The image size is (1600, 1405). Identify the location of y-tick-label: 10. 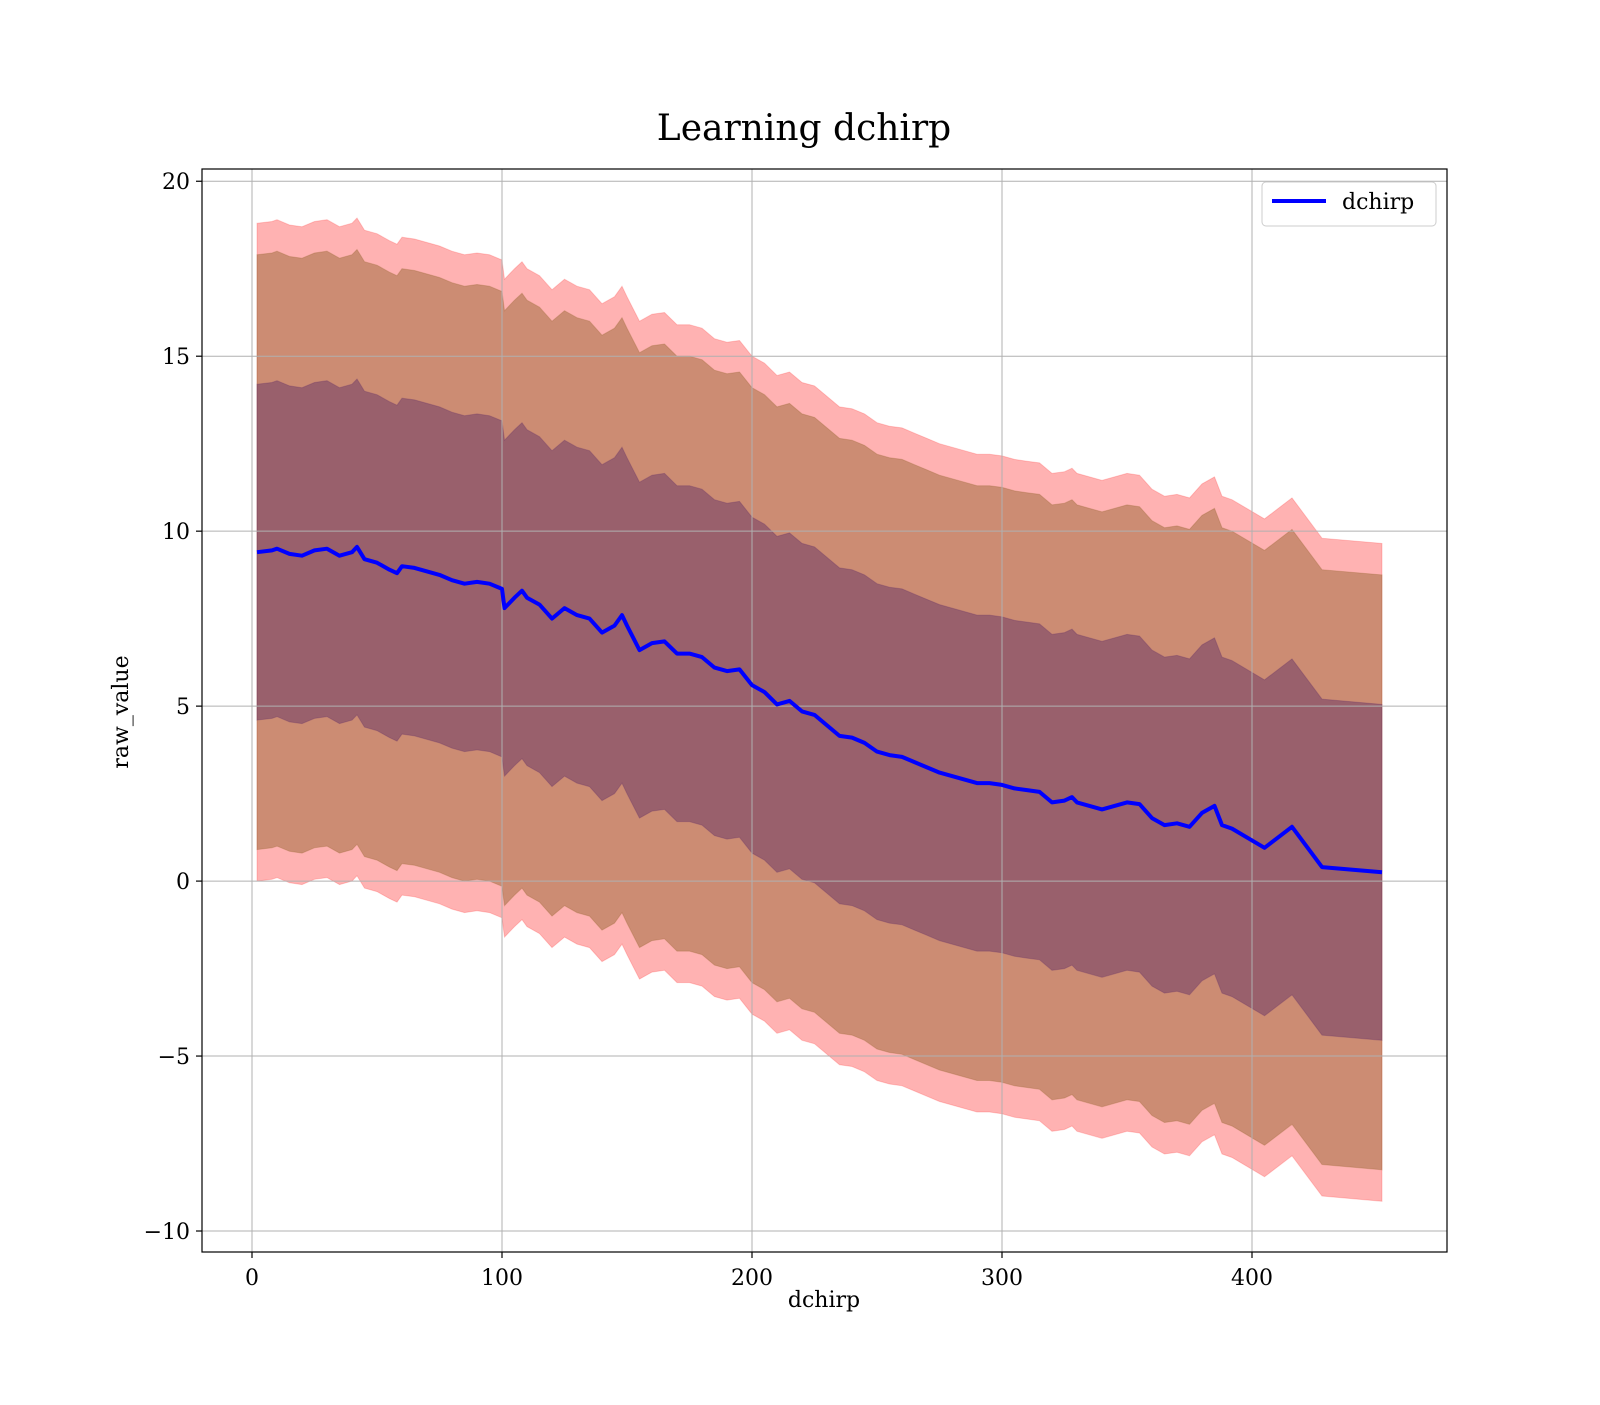
(176, 532).